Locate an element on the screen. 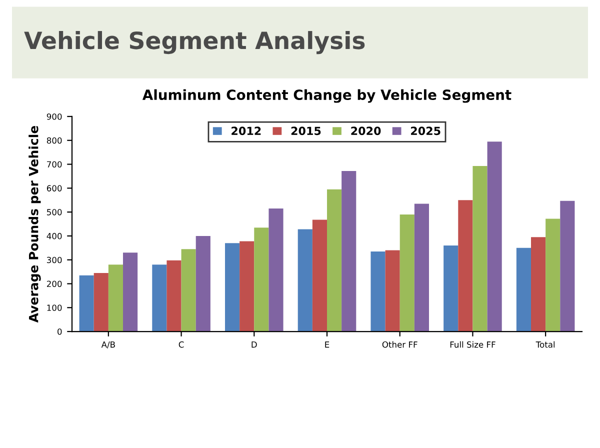 The height and width of the screenshot is (448, 600). y-tick-label: 400 is located at coordinates (54, 236).